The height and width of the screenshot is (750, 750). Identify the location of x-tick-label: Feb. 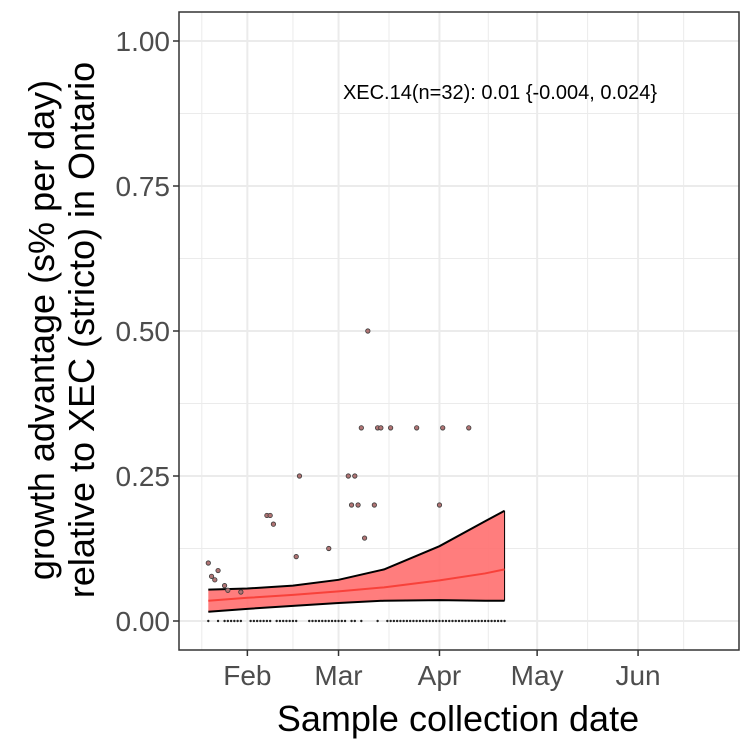
(247, 675).